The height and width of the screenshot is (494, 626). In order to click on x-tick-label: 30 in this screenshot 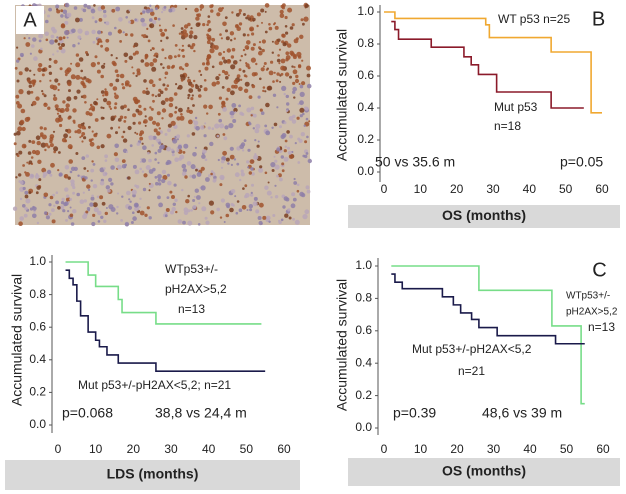, I will do `click(171, 449)`.